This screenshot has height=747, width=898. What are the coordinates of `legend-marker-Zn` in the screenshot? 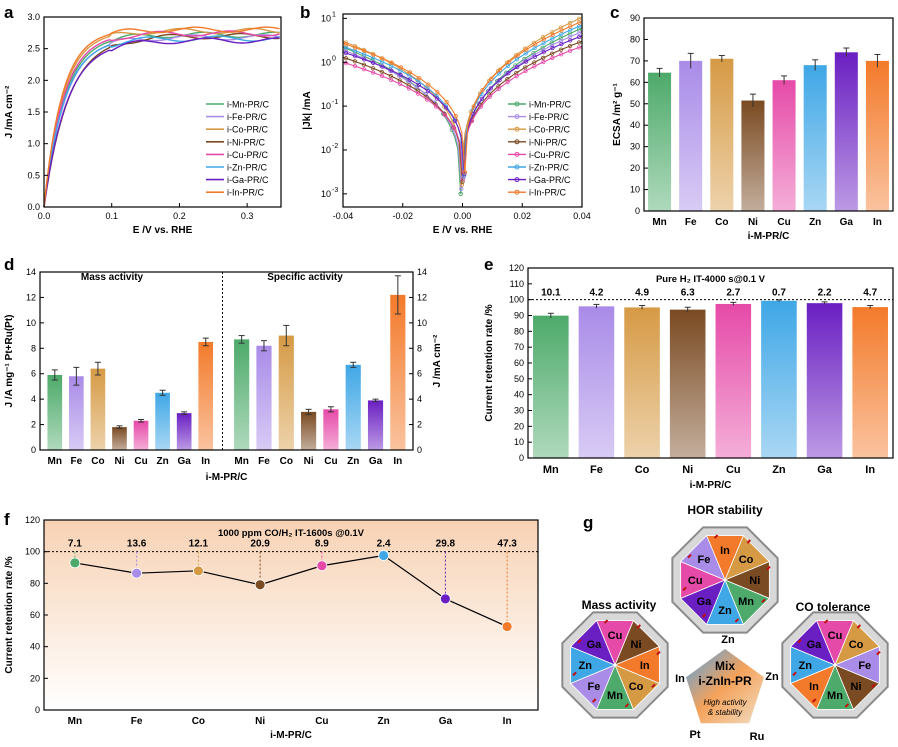 It's located at (517, 167).